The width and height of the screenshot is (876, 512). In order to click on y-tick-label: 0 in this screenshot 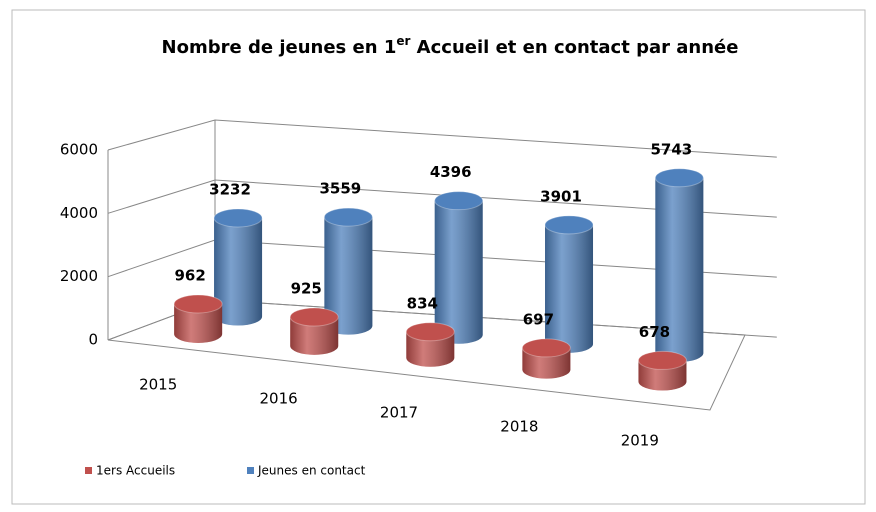, I will do `click(93, 340)`.